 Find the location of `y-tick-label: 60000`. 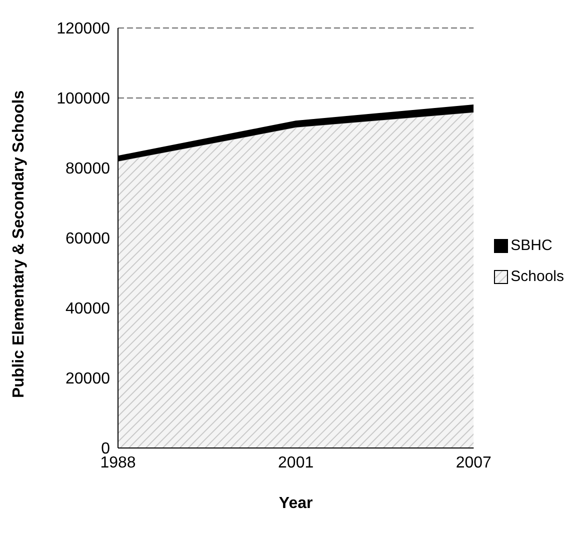

y-tick-label: 60000 is located at coordinates (88, 239).